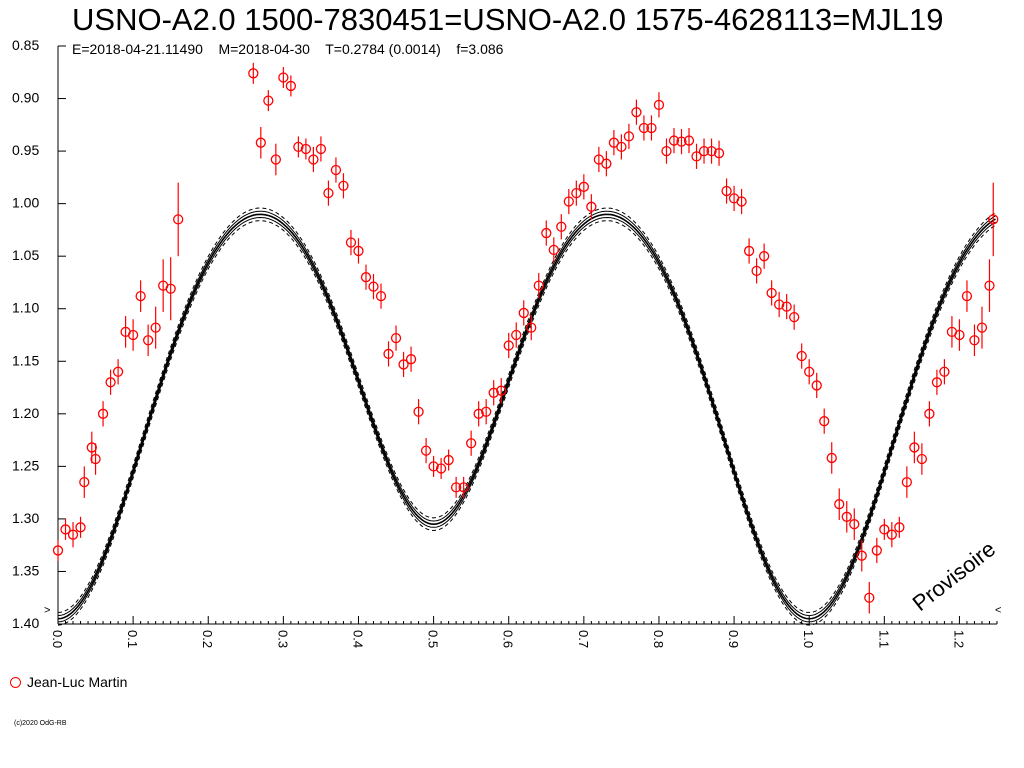  What do you see at coordinates (25, 308) in the screenshot?
I see `y-tick-label: 1.10` at bounding box center [25, 308].